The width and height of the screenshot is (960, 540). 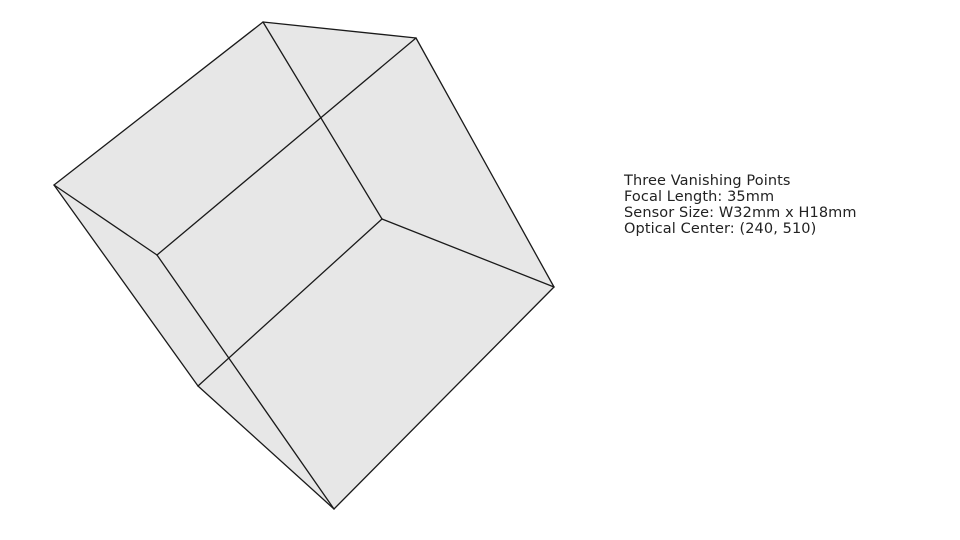 I want to click on edge-top, so click(x=339, y=30).